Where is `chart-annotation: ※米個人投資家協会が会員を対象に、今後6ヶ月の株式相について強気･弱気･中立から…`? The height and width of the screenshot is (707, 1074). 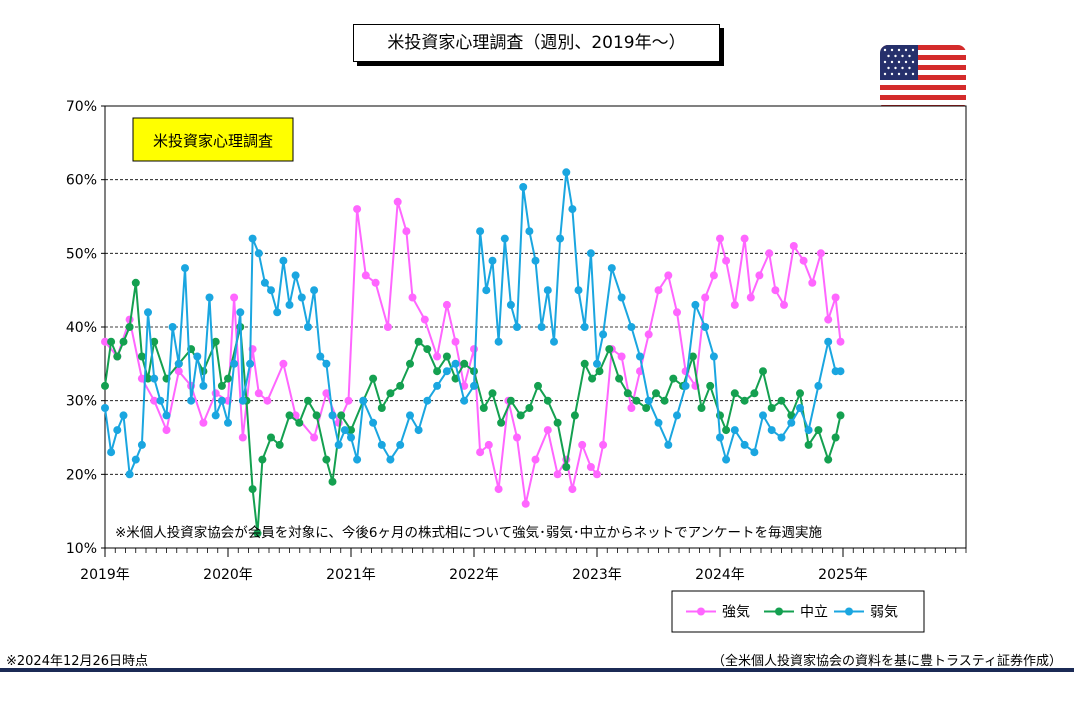
chart-annotation: ※米個人投資家協会が会員を対象に、今後6ヶ月の株式相について強気･弱気･中立から… is located at coordinates (469, 532).